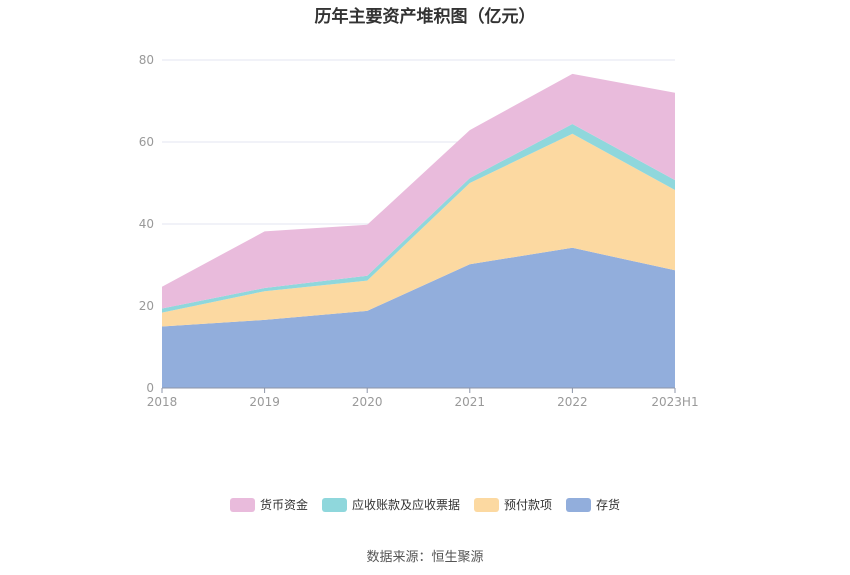 The image size is (850, 575). Describe the element at coordinates (608, 505) in the screenshot. I see `legend-label: 存货` at that location.